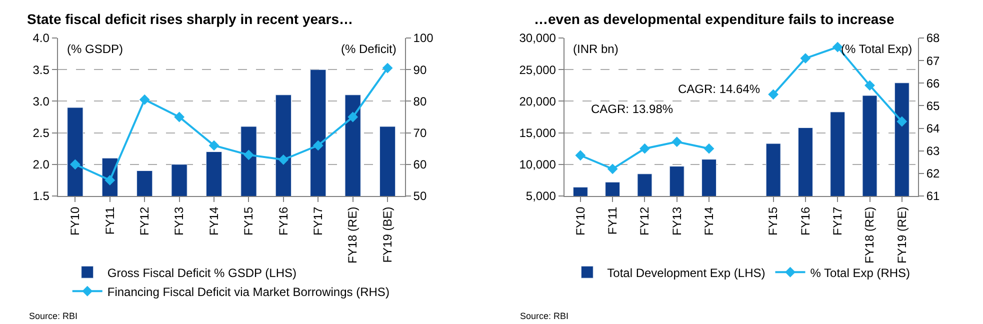  What do you see at coordinates (933, 61) in the screenshot?
I see `y2-tick-label: 67` at bounding box center [933, 61].